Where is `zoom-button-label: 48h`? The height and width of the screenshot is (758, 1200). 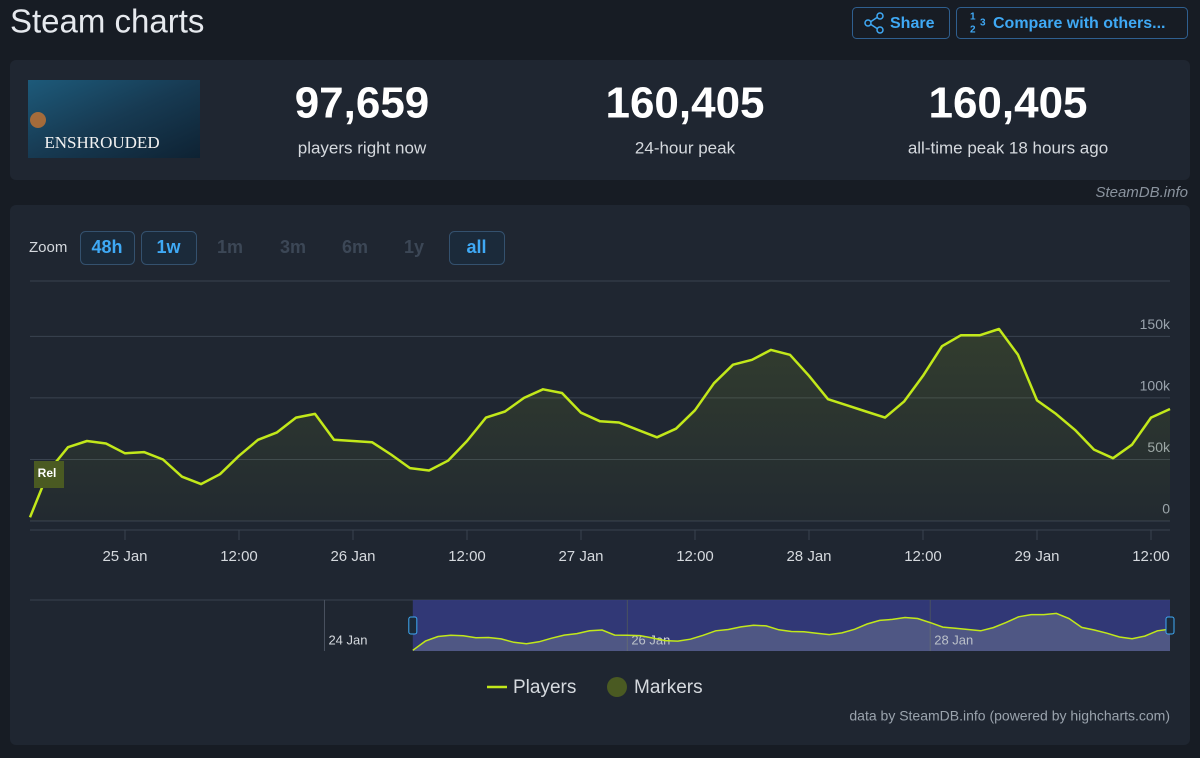 zoom-button-label: 48h is located at coordinates (106, 247).